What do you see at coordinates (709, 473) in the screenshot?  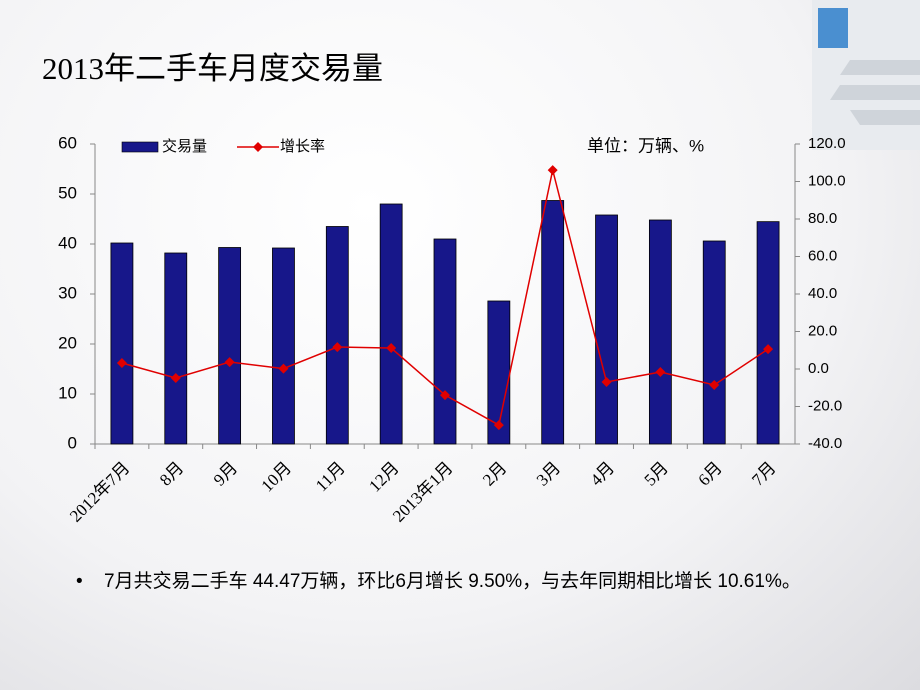 I see `x-tick-label: 6月` at bounding box center [709, 473].